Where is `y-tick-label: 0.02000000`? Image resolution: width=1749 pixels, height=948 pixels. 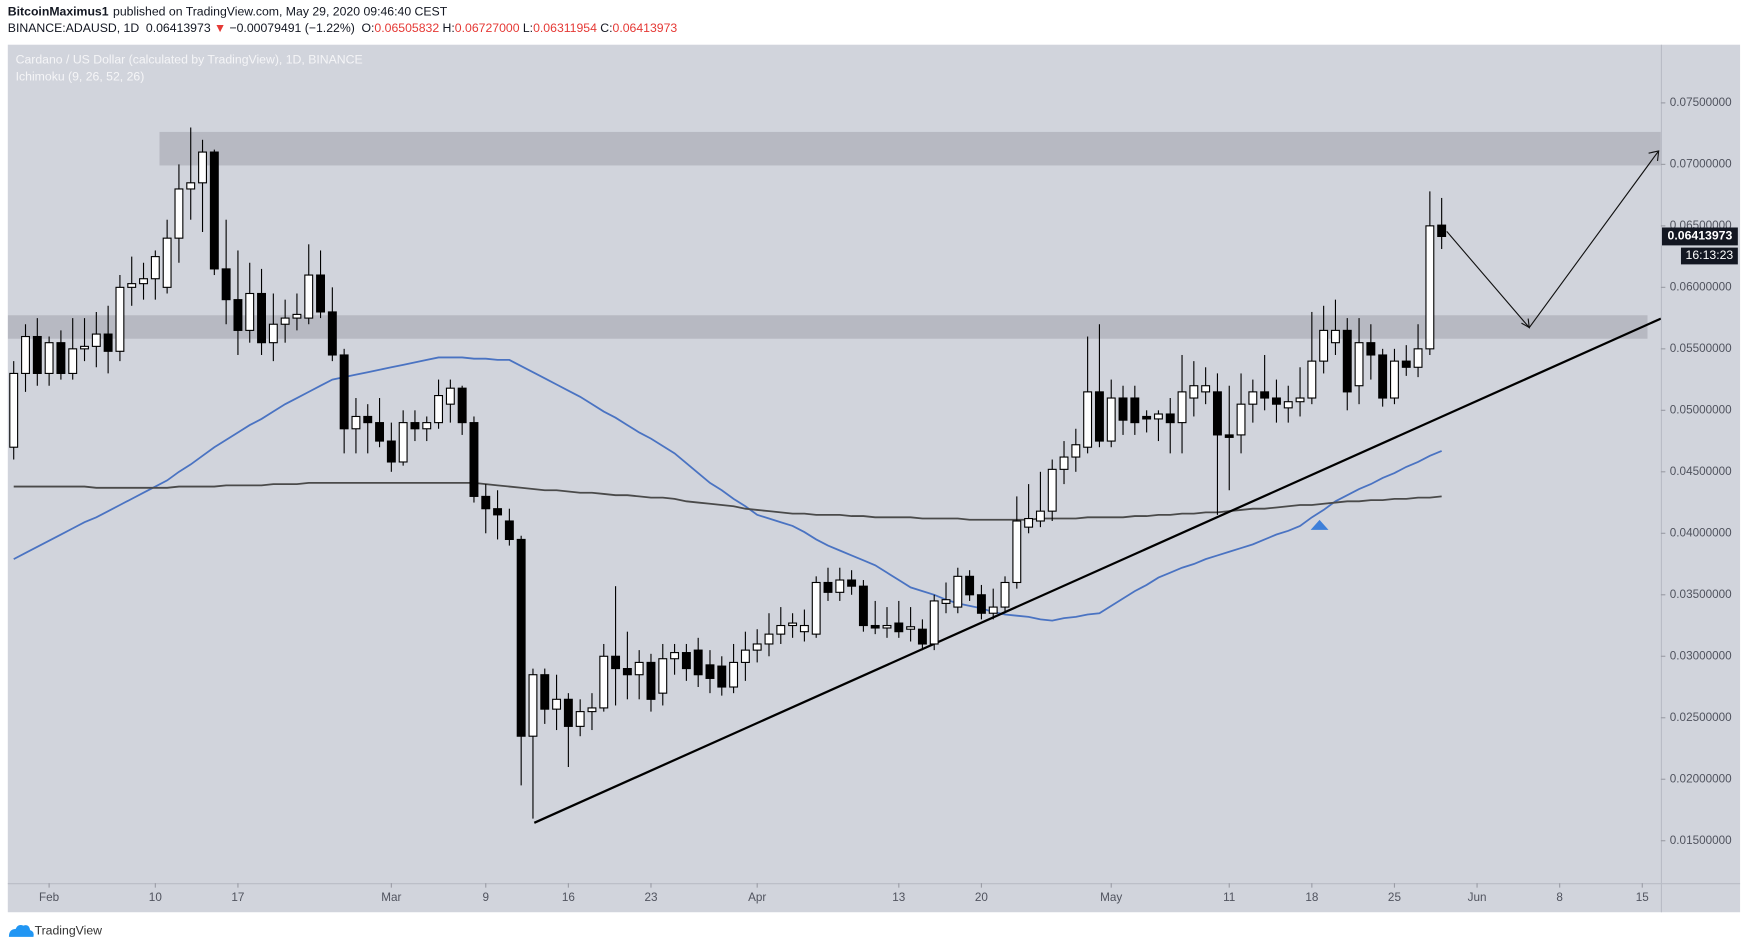
y-tick-label: 0.02000000 is located at coordinates (1701, 778).